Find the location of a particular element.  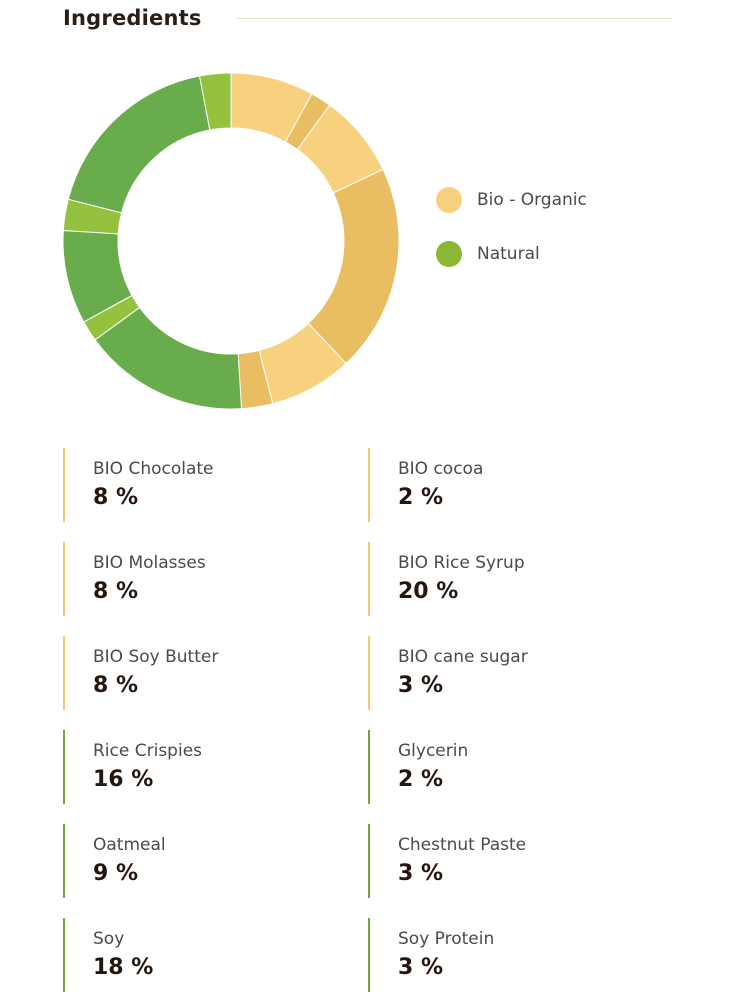

ingredient-item: Soy Protein 3 % is located at coordinates (520, 955).